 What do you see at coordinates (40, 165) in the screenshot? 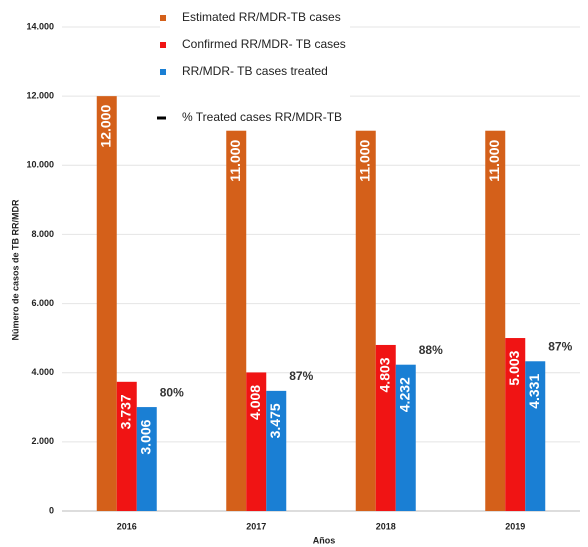
I see `y-tick-label: 10.000` at bounding box center [40, 165].